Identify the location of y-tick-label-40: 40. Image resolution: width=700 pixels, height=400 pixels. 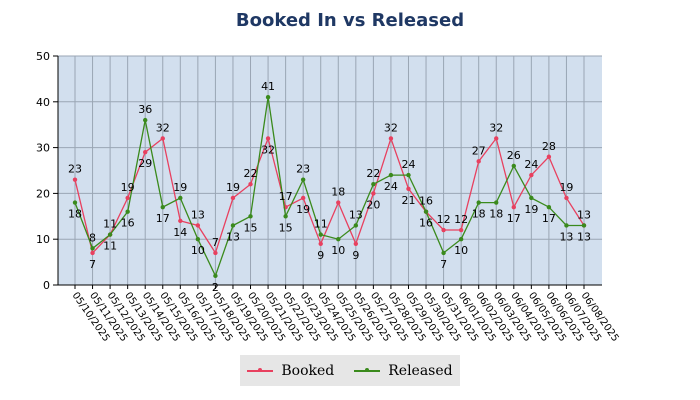
(43, 102).